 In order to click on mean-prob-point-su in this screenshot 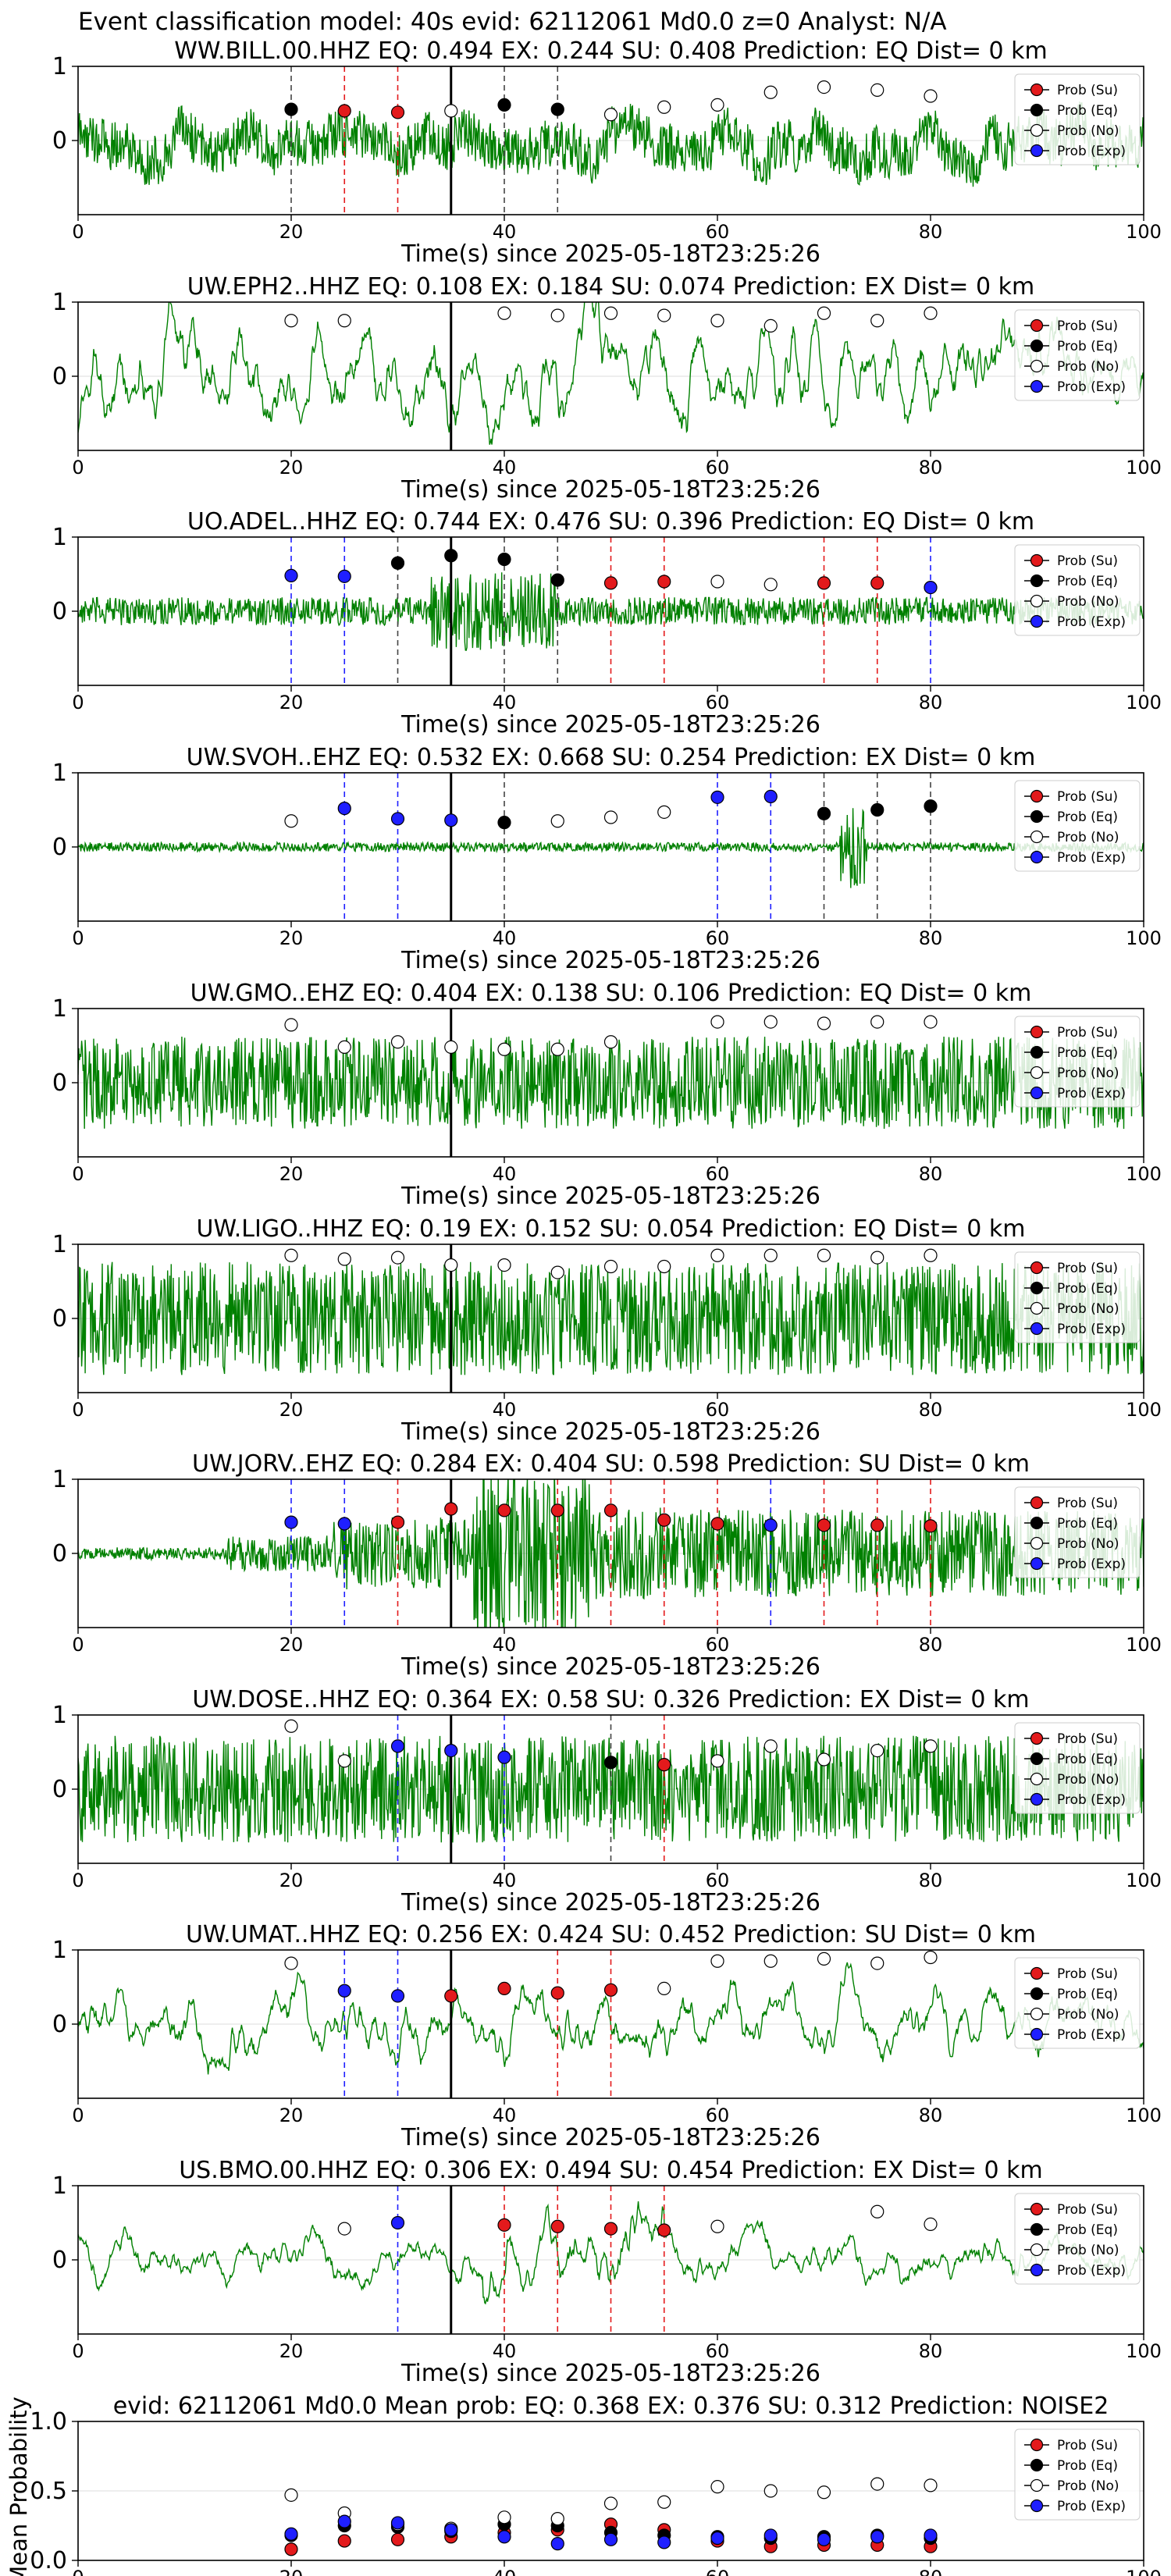, I will do `click(291, 2549)`.